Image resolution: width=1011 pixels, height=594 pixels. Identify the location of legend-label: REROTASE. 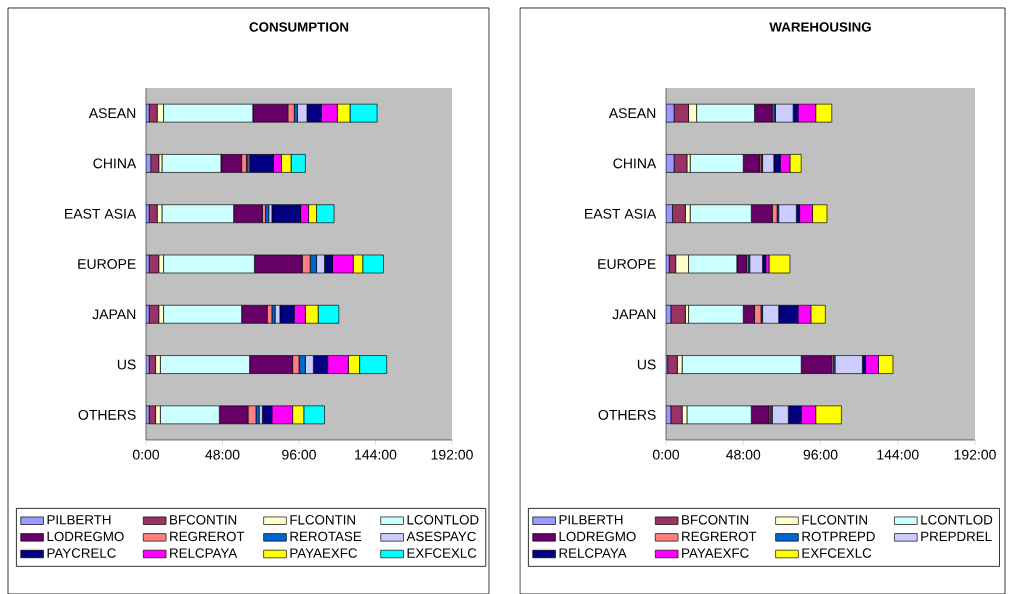
(326, 536).